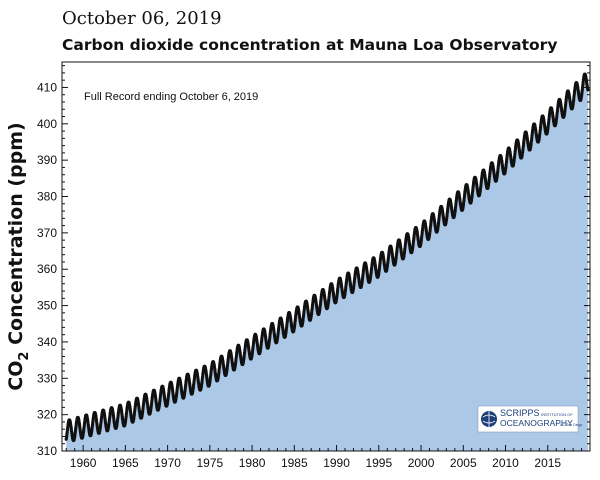  I want to click on x-tick-label: 1985, so click(294, 463).